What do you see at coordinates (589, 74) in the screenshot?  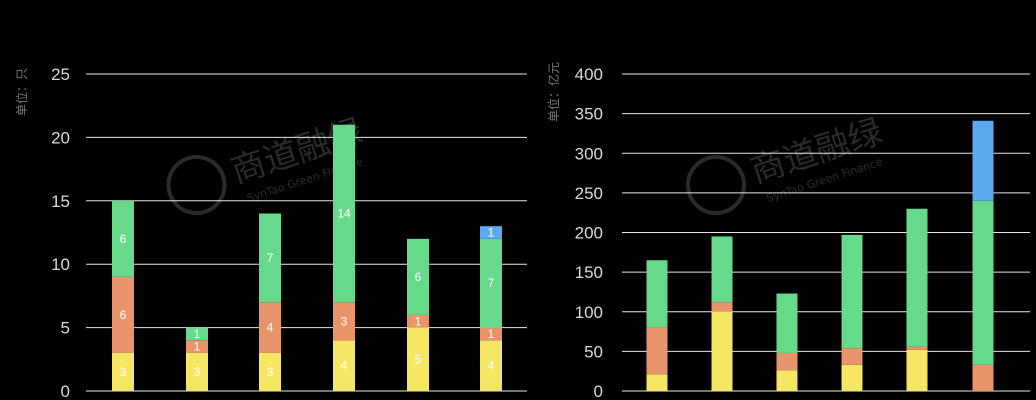 I see `y-tick-label: 400` at bounding box center [589, 74].